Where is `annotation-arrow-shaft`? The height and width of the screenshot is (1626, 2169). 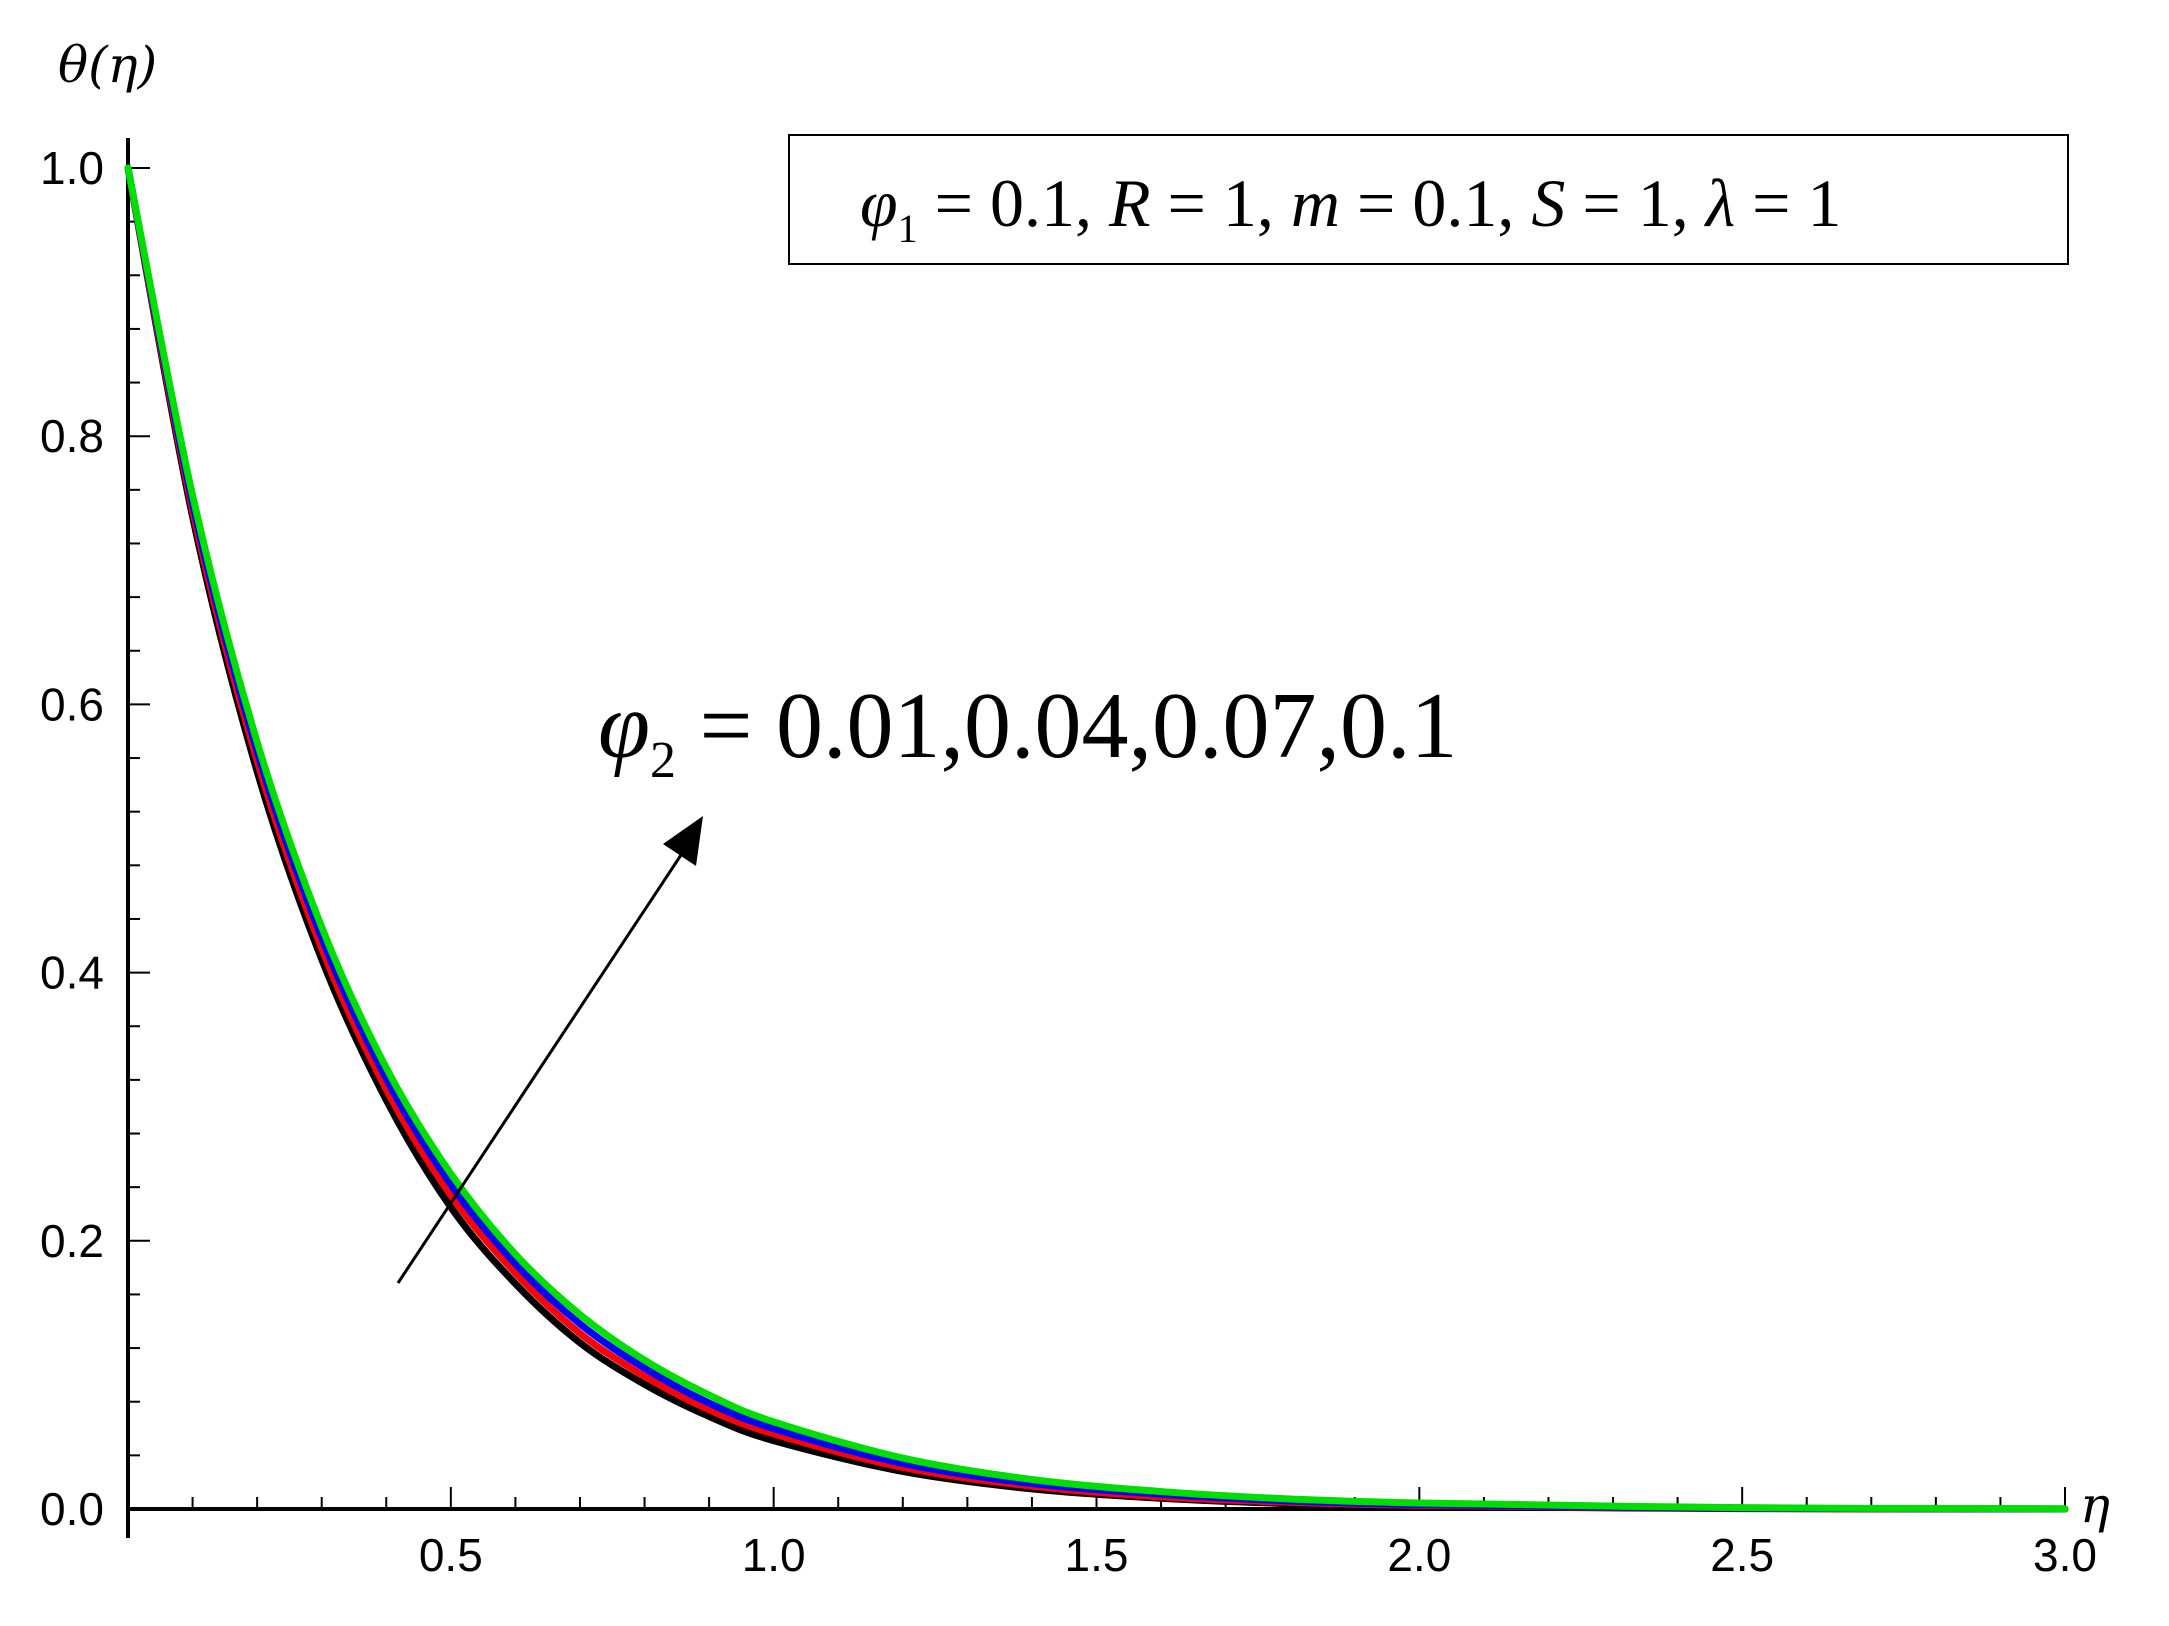 annotation-arrow-shaft is located at coordinates (540, 1067).